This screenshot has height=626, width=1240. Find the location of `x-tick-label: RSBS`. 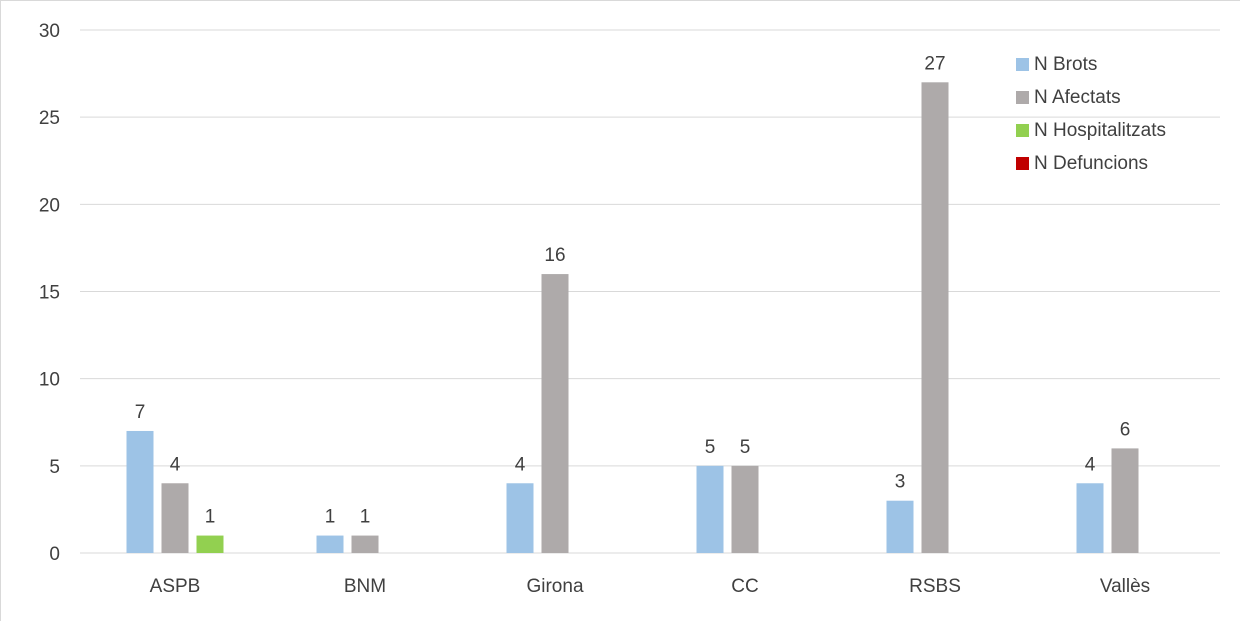

x-tick-label: RSBS is located at coordinates (935, 586).